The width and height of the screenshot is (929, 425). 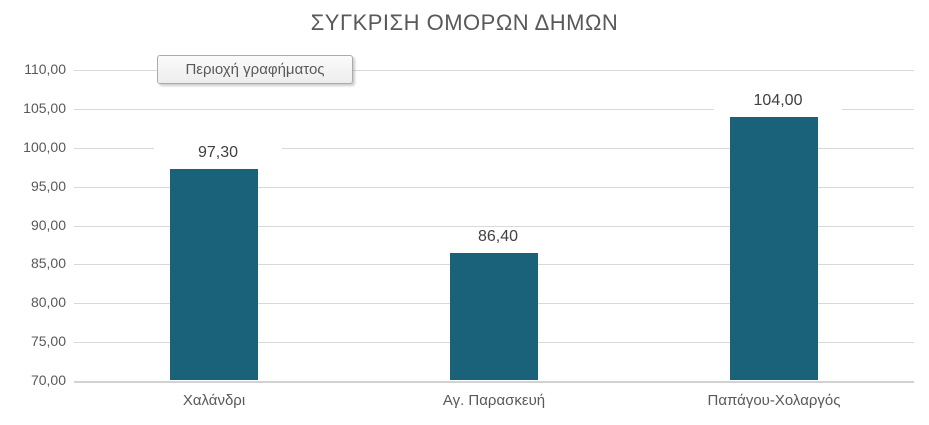 What do you see at coordinates (494, 400) in the screenshot?
I see `x-axis-category-label: Αγ. Παρασκευή` at bounding box center [494, 400].